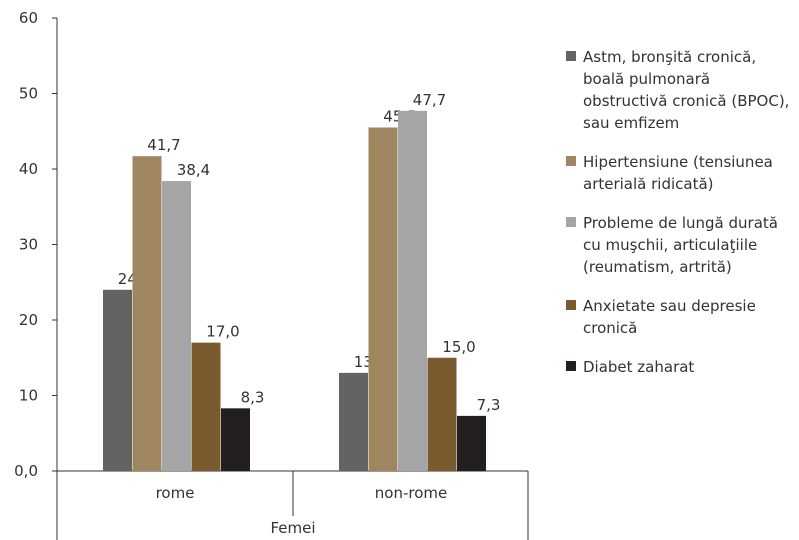  What do you see at coordinates (639, 367) in the screenshot?
I see `legend-label: Diabet zaharat` at bounding box center [639, 367].